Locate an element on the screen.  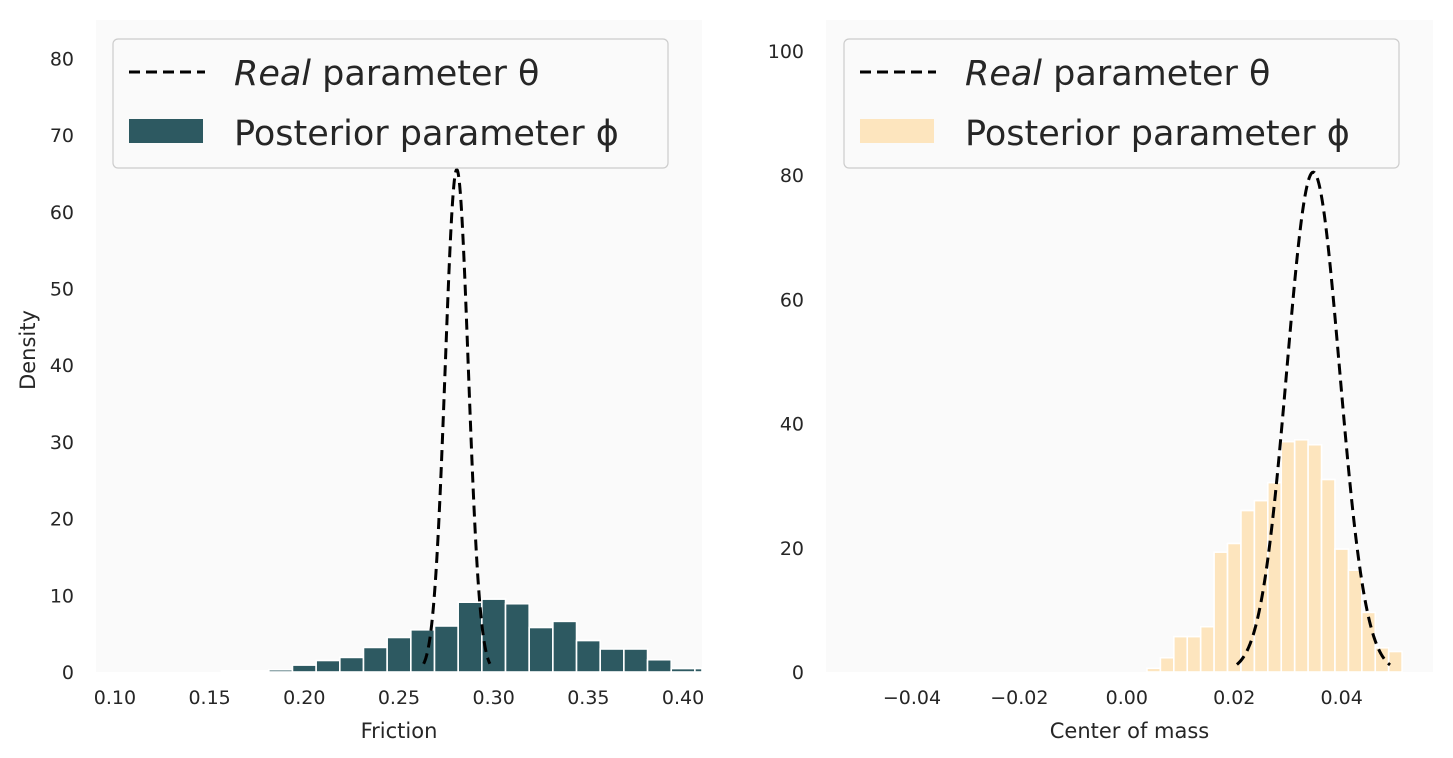
center-of-mass-real-curve-group is located at coordinates (1313, 418).